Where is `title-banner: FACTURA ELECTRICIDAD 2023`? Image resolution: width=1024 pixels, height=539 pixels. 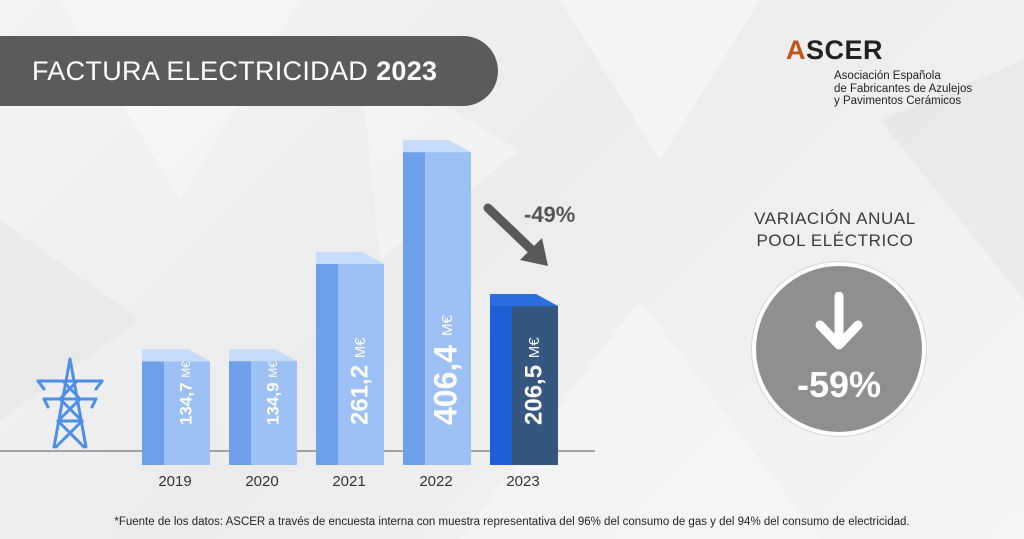 title-banner: FACTURA ELECTRICIDAD 2023 is located at coordinates (249, 71).